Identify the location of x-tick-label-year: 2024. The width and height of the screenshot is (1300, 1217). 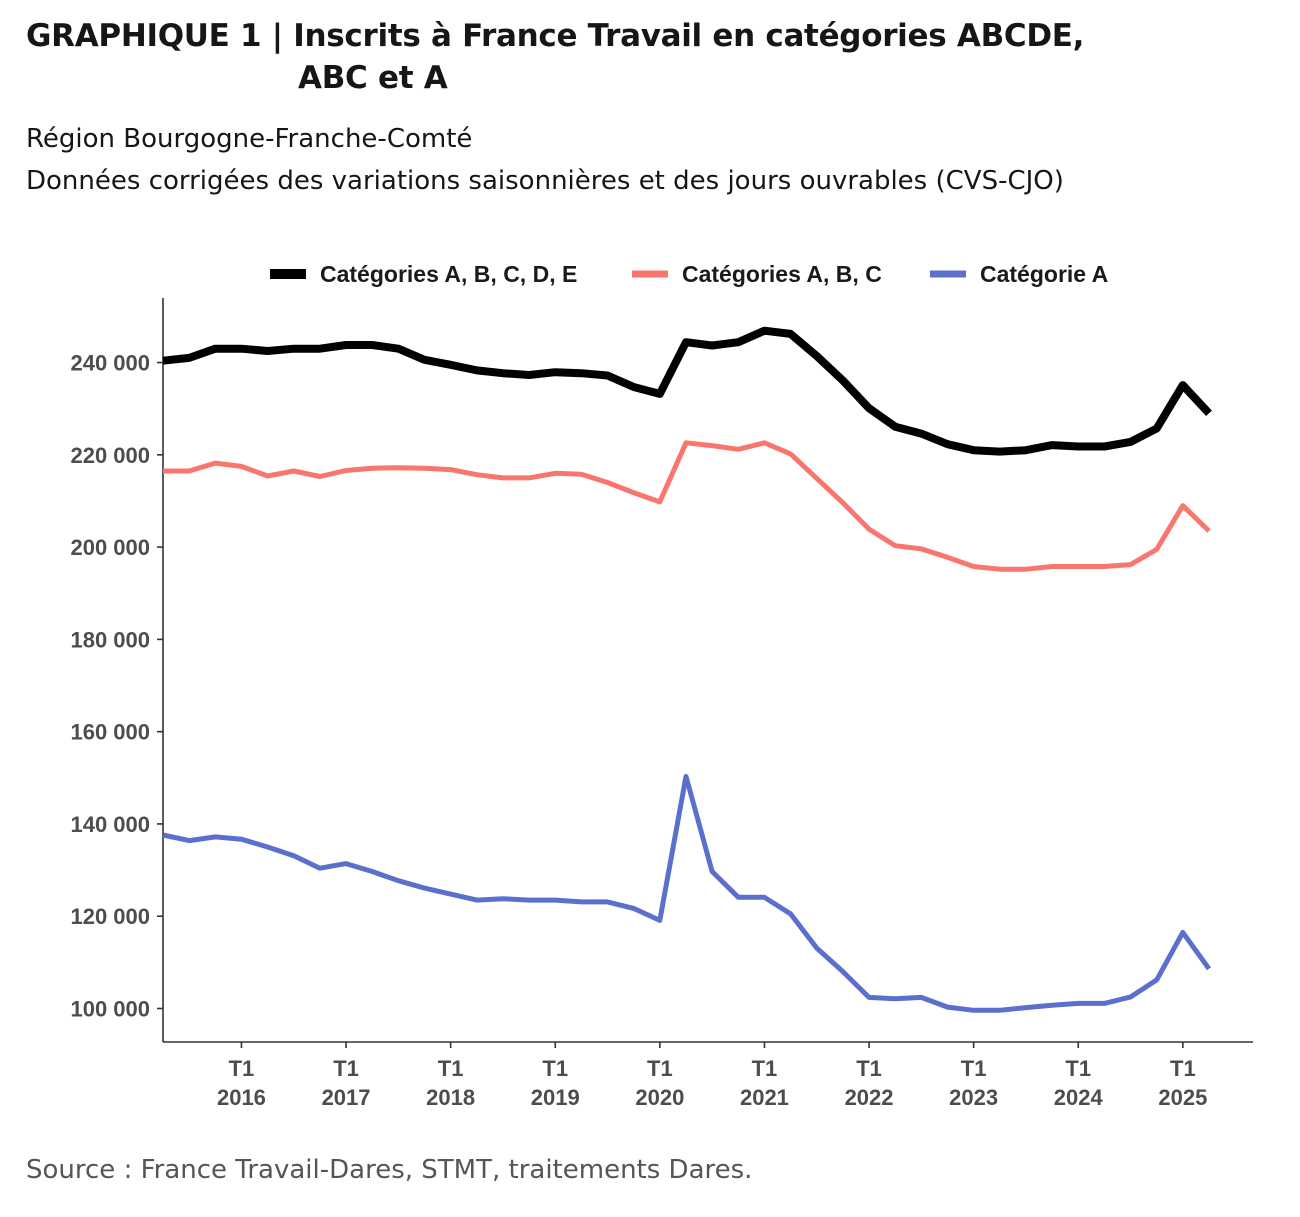
(1079, 1097).